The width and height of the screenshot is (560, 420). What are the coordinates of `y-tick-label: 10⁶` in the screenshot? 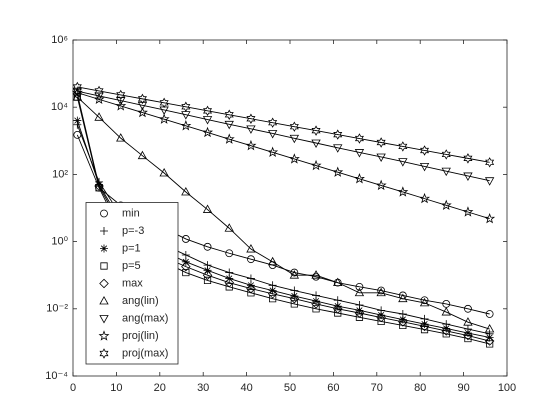 It's located at (59, 40).